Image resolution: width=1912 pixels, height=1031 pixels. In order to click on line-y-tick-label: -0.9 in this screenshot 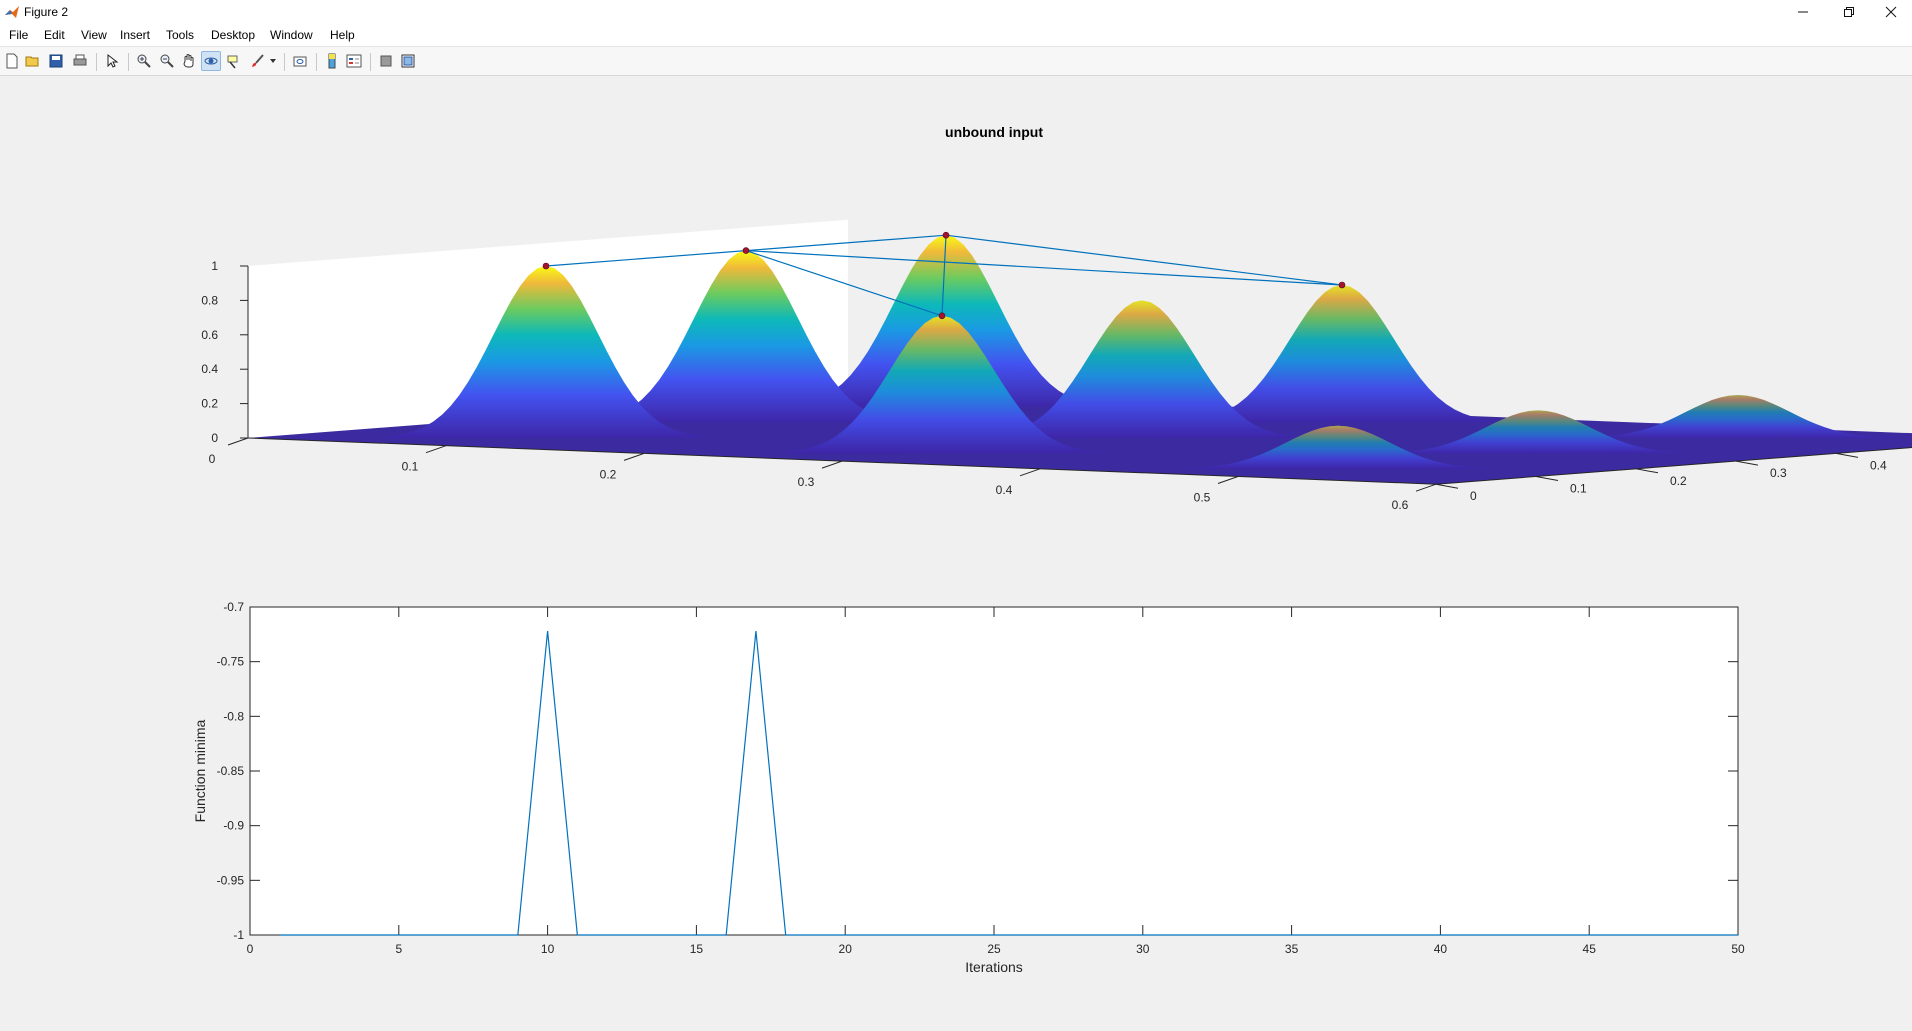, I will do `click(233, 826)`.